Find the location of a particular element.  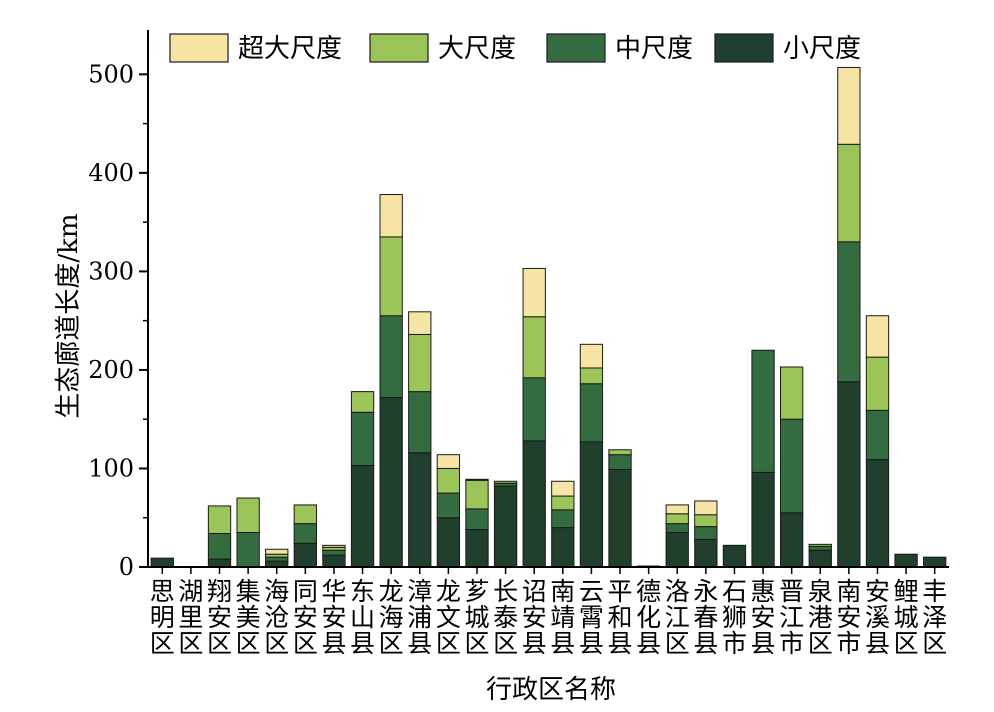

legend: 超大尺度 大尺度 中尺度 小尺度 is located at coordinates (515, 48).